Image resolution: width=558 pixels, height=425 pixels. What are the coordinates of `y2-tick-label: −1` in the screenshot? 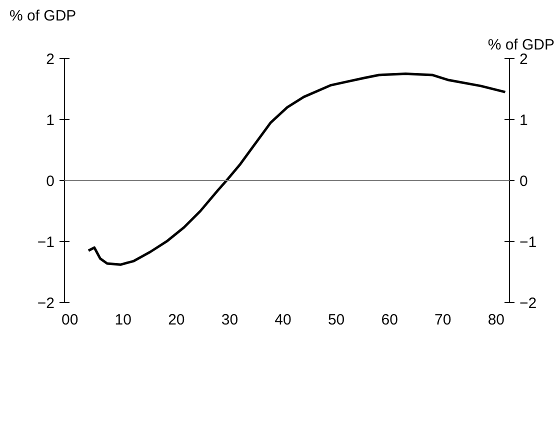 It's located at (528, 242).